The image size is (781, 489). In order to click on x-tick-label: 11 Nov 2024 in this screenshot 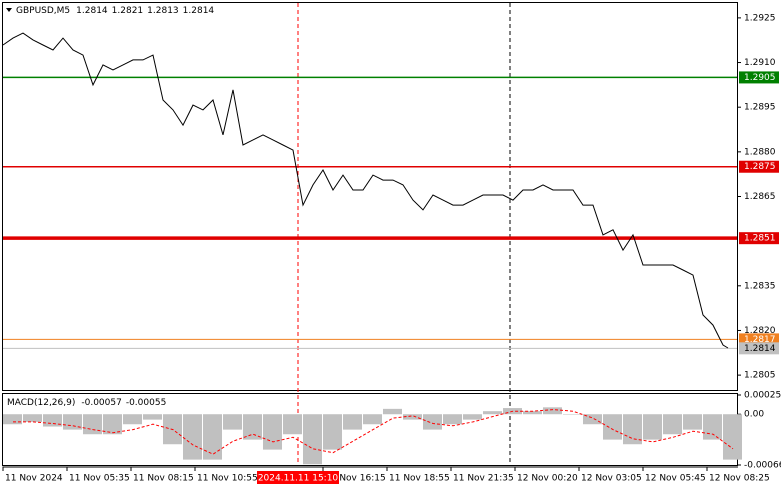, I will do `click(34, 479)`.